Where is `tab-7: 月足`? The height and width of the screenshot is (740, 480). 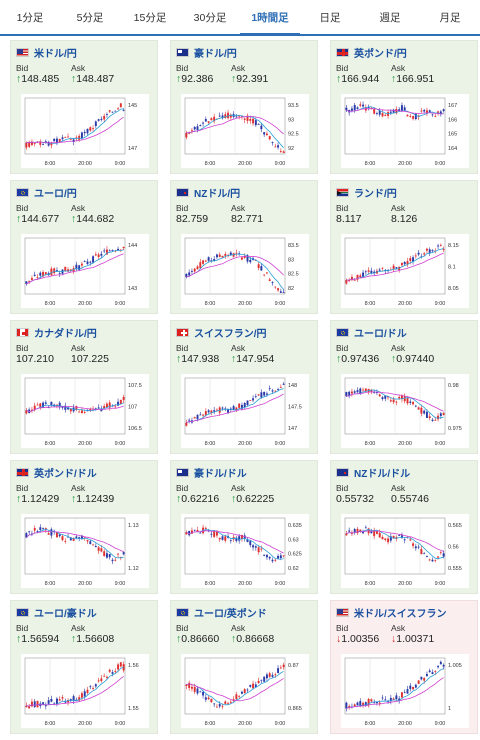 tab-7: 月足 is located at coordinates (450, 18).